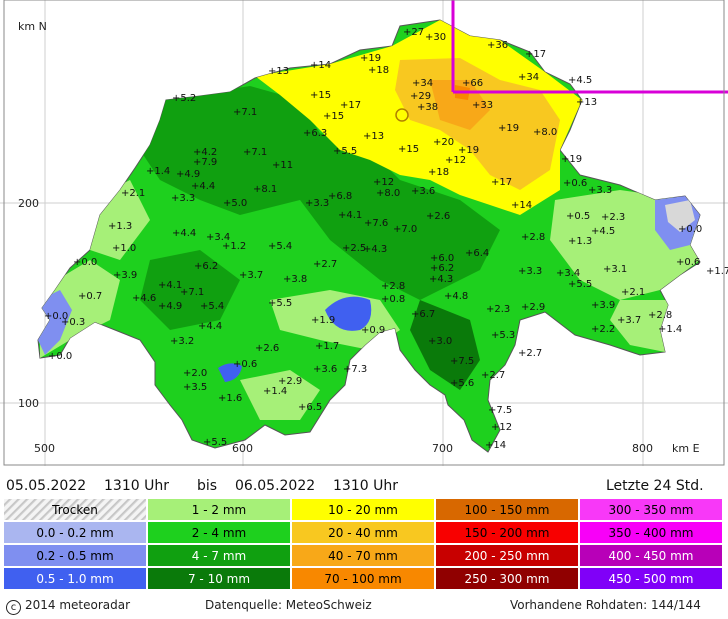  Describe the element at coordinates (355, 369) in the screenshot. I see `measurement-label: +7.3` at that location.